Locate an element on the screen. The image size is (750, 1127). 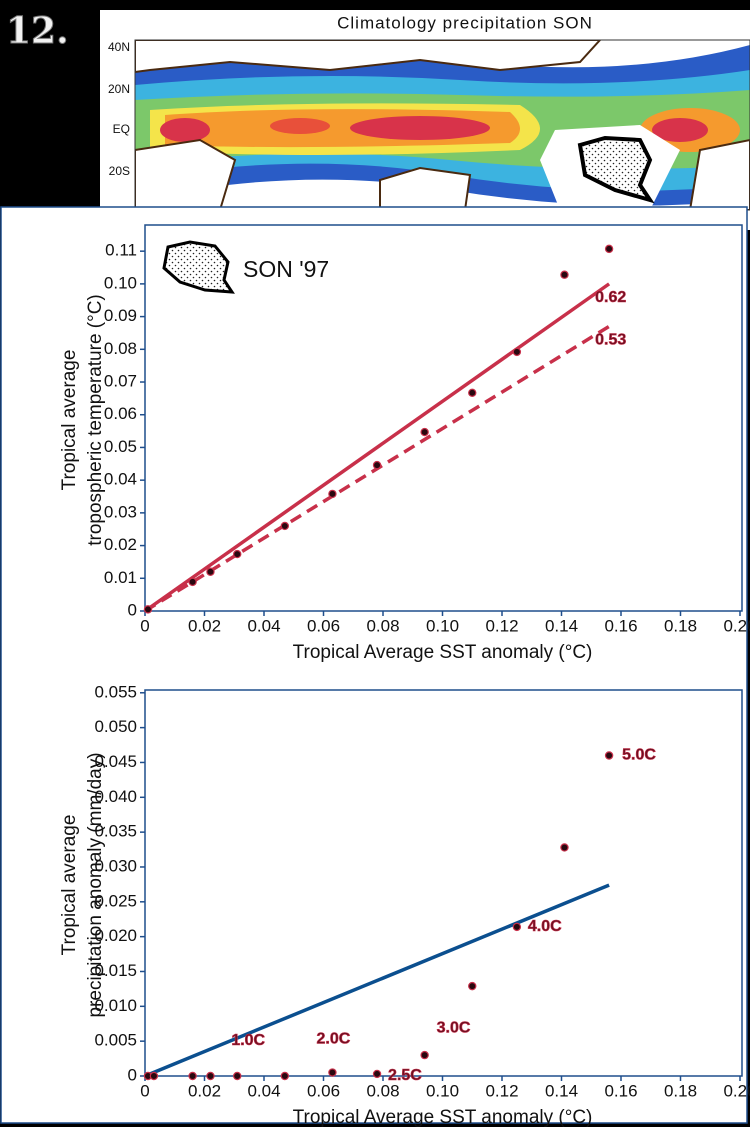
y-tick-label: 0.005 is located at coordinates (115, 1040).